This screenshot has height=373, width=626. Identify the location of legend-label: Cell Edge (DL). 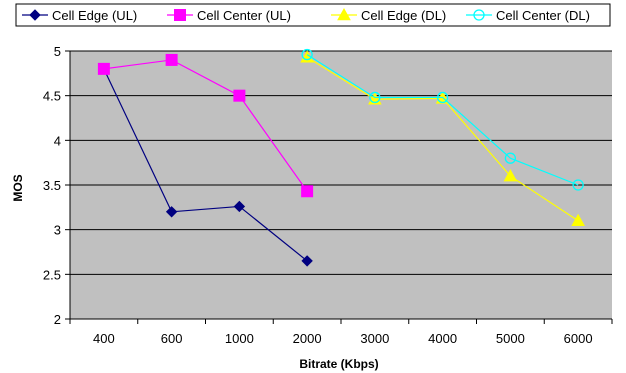
(403, 15).